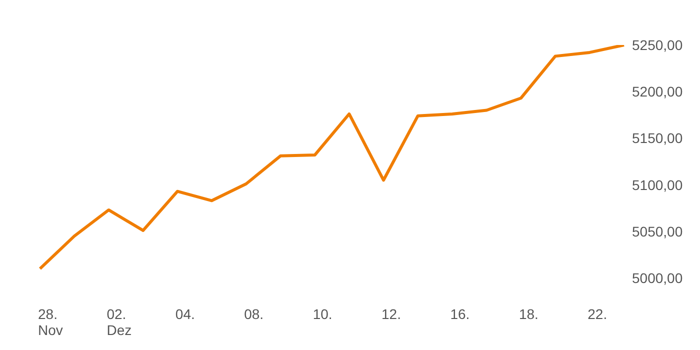  I want to click on x-tick-label: 28. Nov, so click(50, 322).